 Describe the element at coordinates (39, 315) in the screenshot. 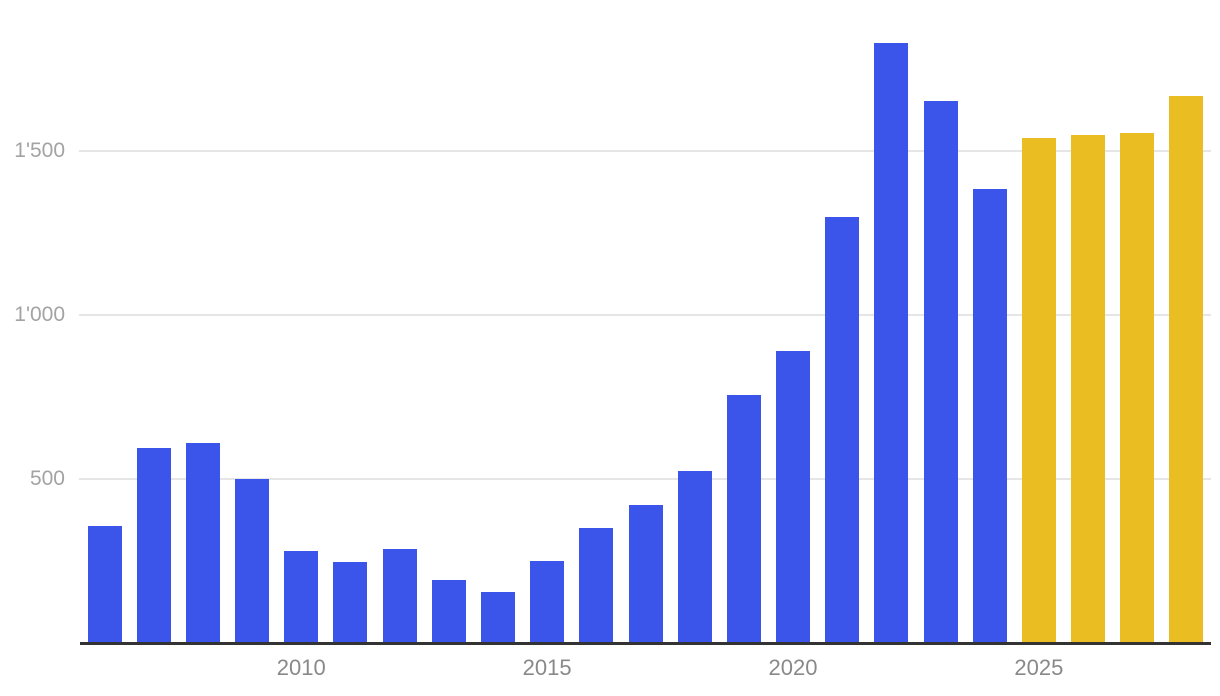

I see `y-tick-label: 1'000` at that location.